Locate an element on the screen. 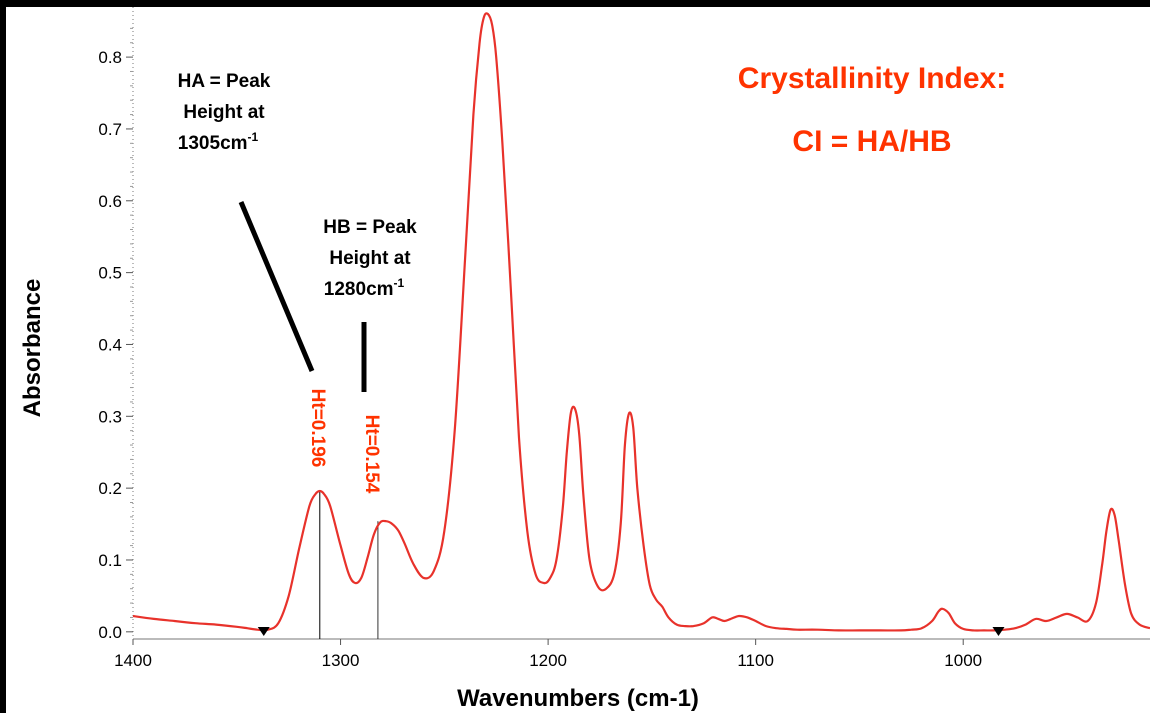  ha-label-wavenumber: 1305cm is located at coordinates (213, 143).